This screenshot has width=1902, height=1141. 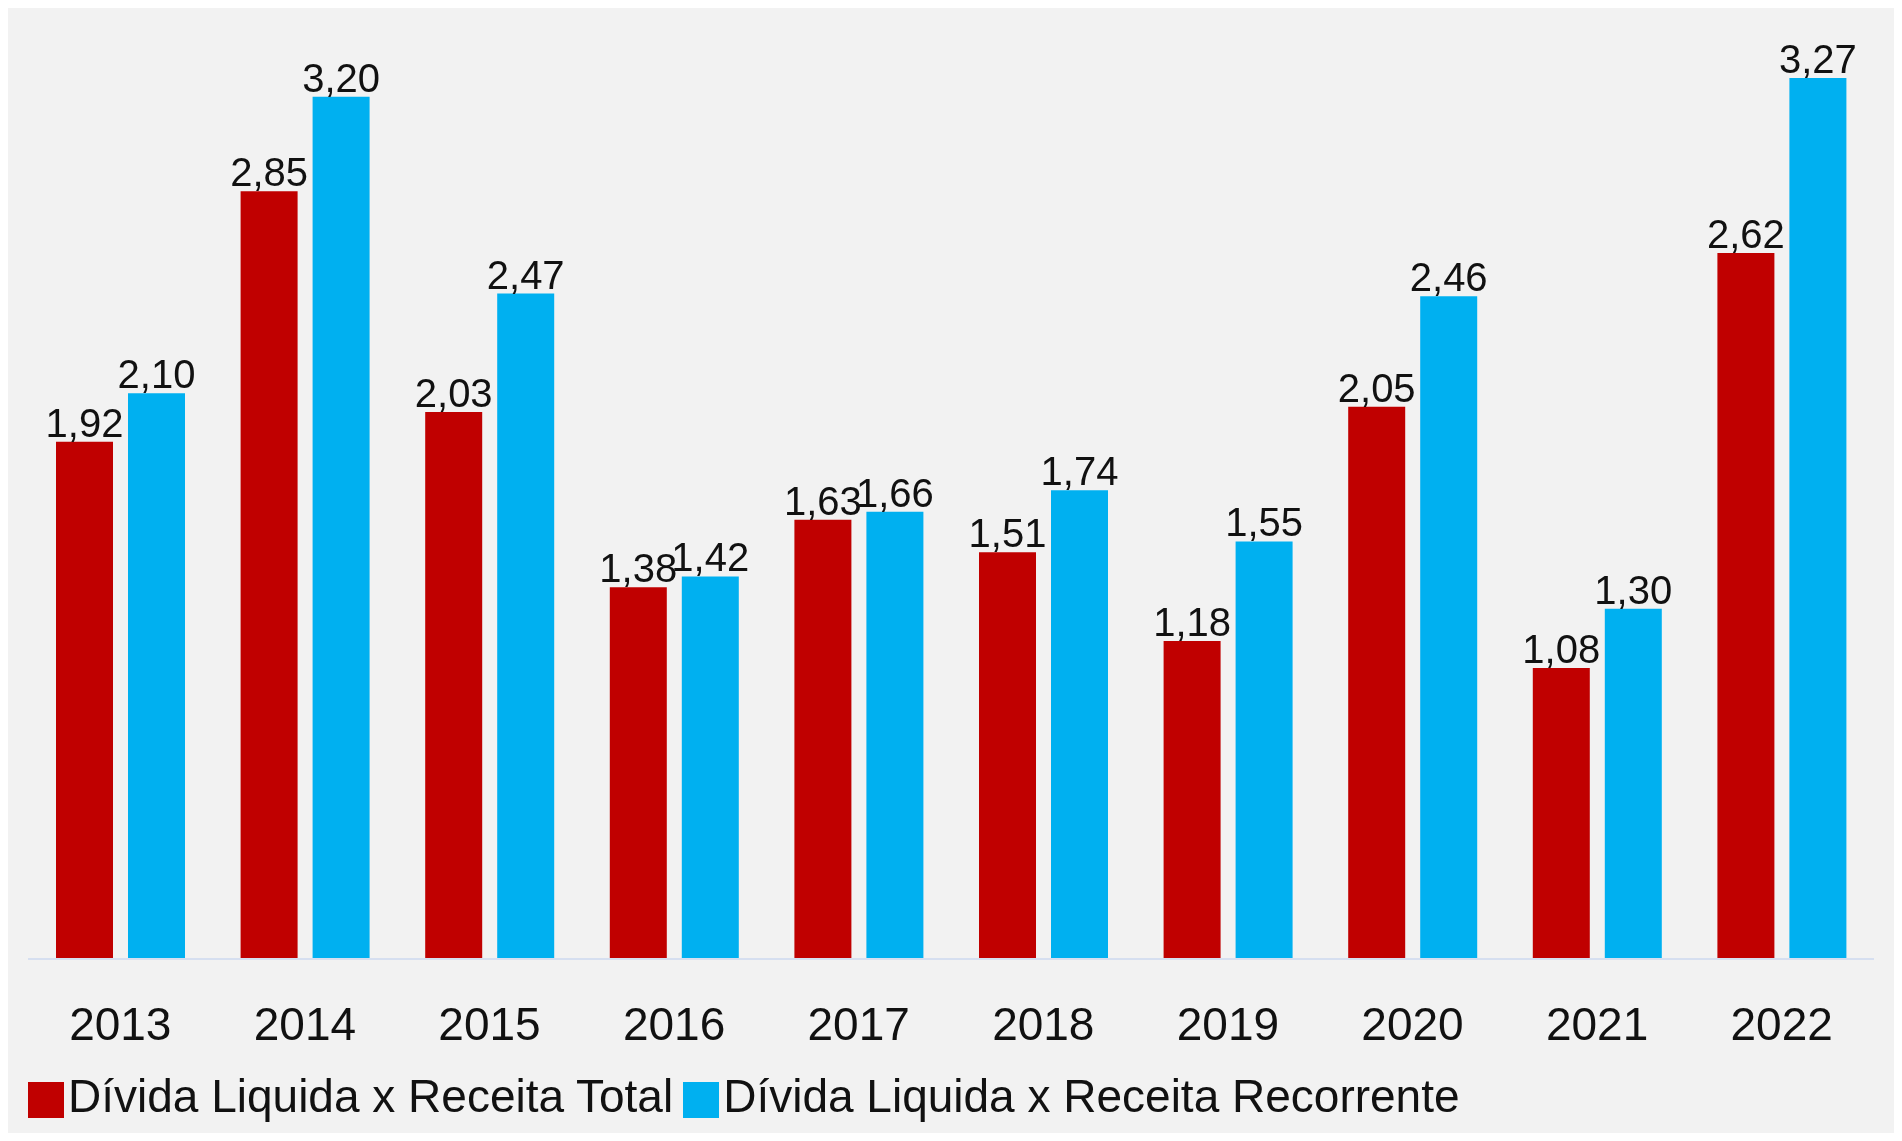 What do you see at coordinates (674, 1023) in the screenshot?
I see `x-tick-label: 2016` at bounding box center [674, 1023].